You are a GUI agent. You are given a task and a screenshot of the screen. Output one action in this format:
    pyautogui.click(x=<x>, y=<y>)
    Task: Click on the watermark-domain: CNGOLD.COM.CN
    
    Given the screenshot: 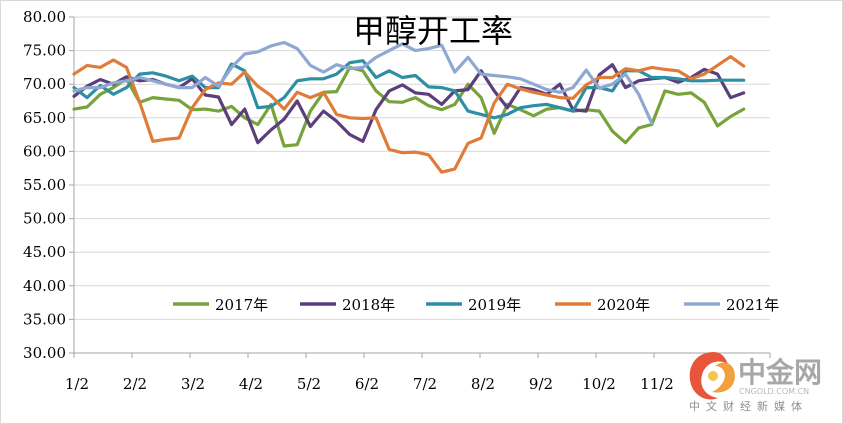 What is the action you would take?
    pyautogui.click(x=774, y=391)
    